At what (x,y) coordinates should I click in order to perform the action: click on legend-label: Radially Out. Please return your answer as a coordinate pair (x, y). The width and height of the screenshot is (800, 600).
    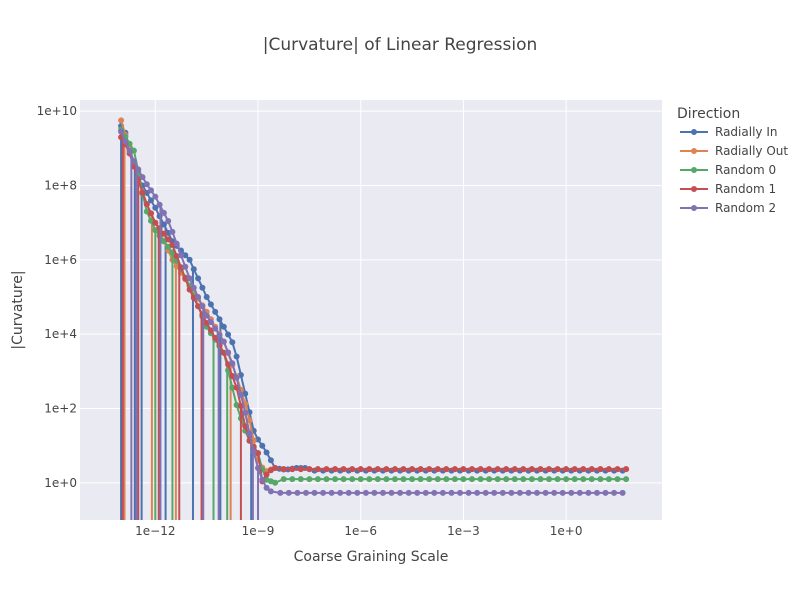
    Looking at the image, I should click on (751, 151).